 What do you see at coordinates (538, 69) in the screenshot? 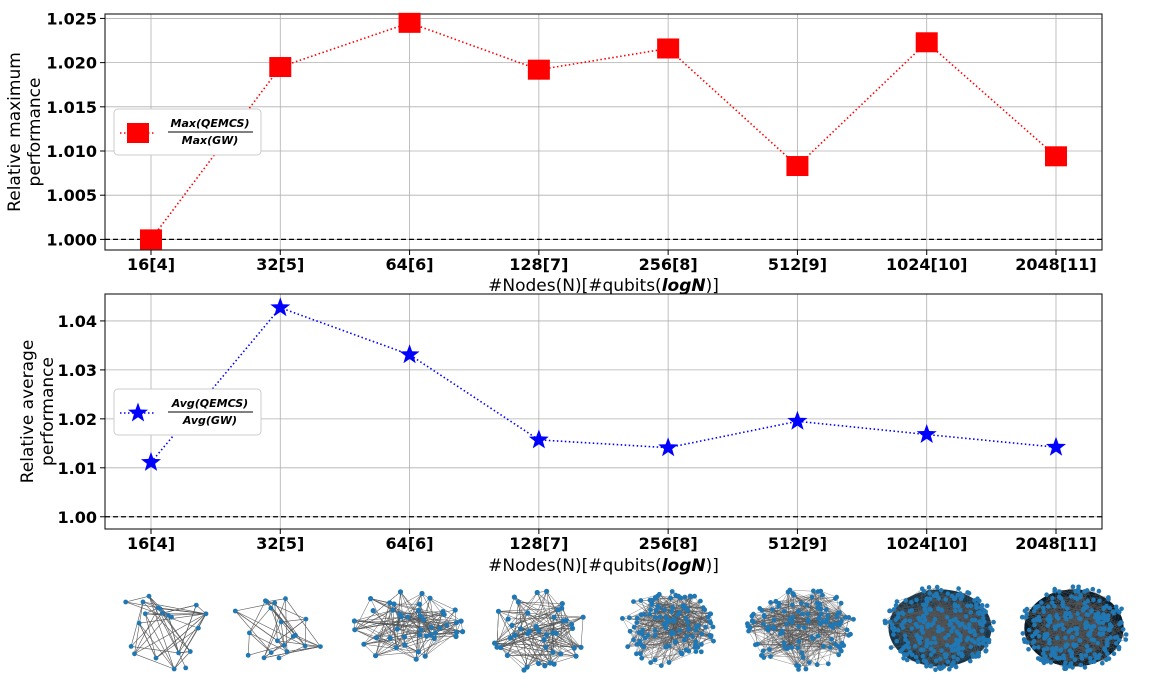
I see `data-point-square` at bounding box center [538, 69].